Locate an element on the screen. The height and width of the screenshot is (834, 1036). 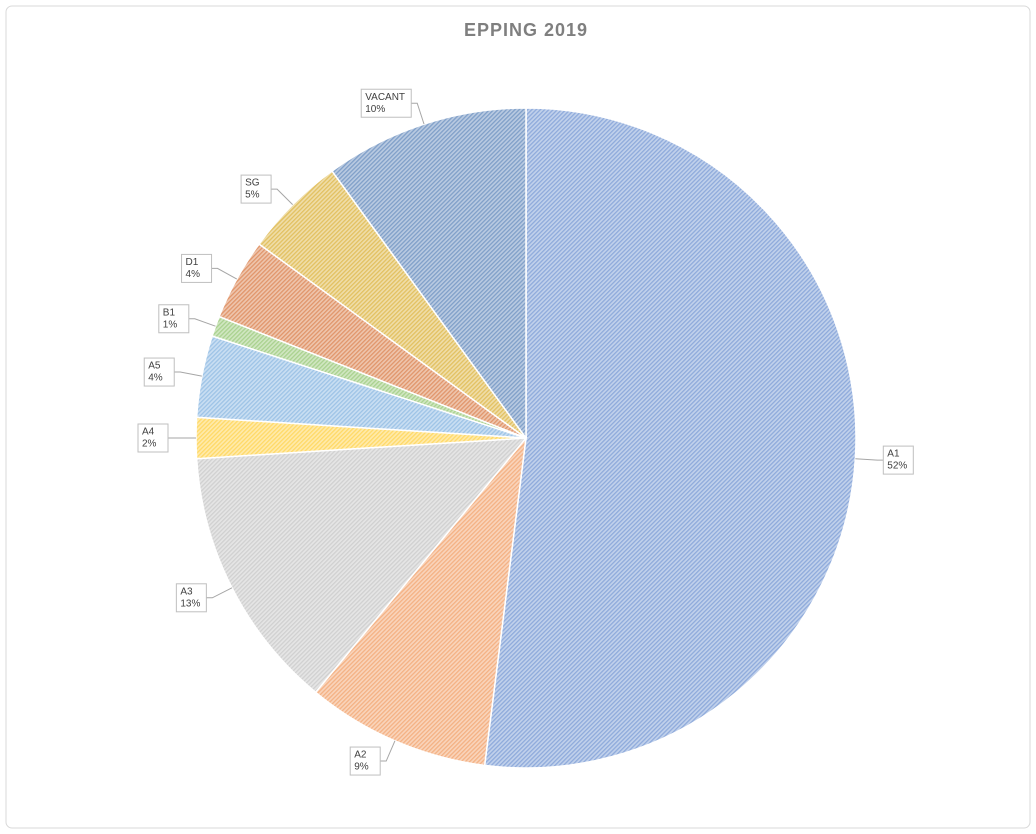
data-label-value: 9% is located at coordinates (361, 767).